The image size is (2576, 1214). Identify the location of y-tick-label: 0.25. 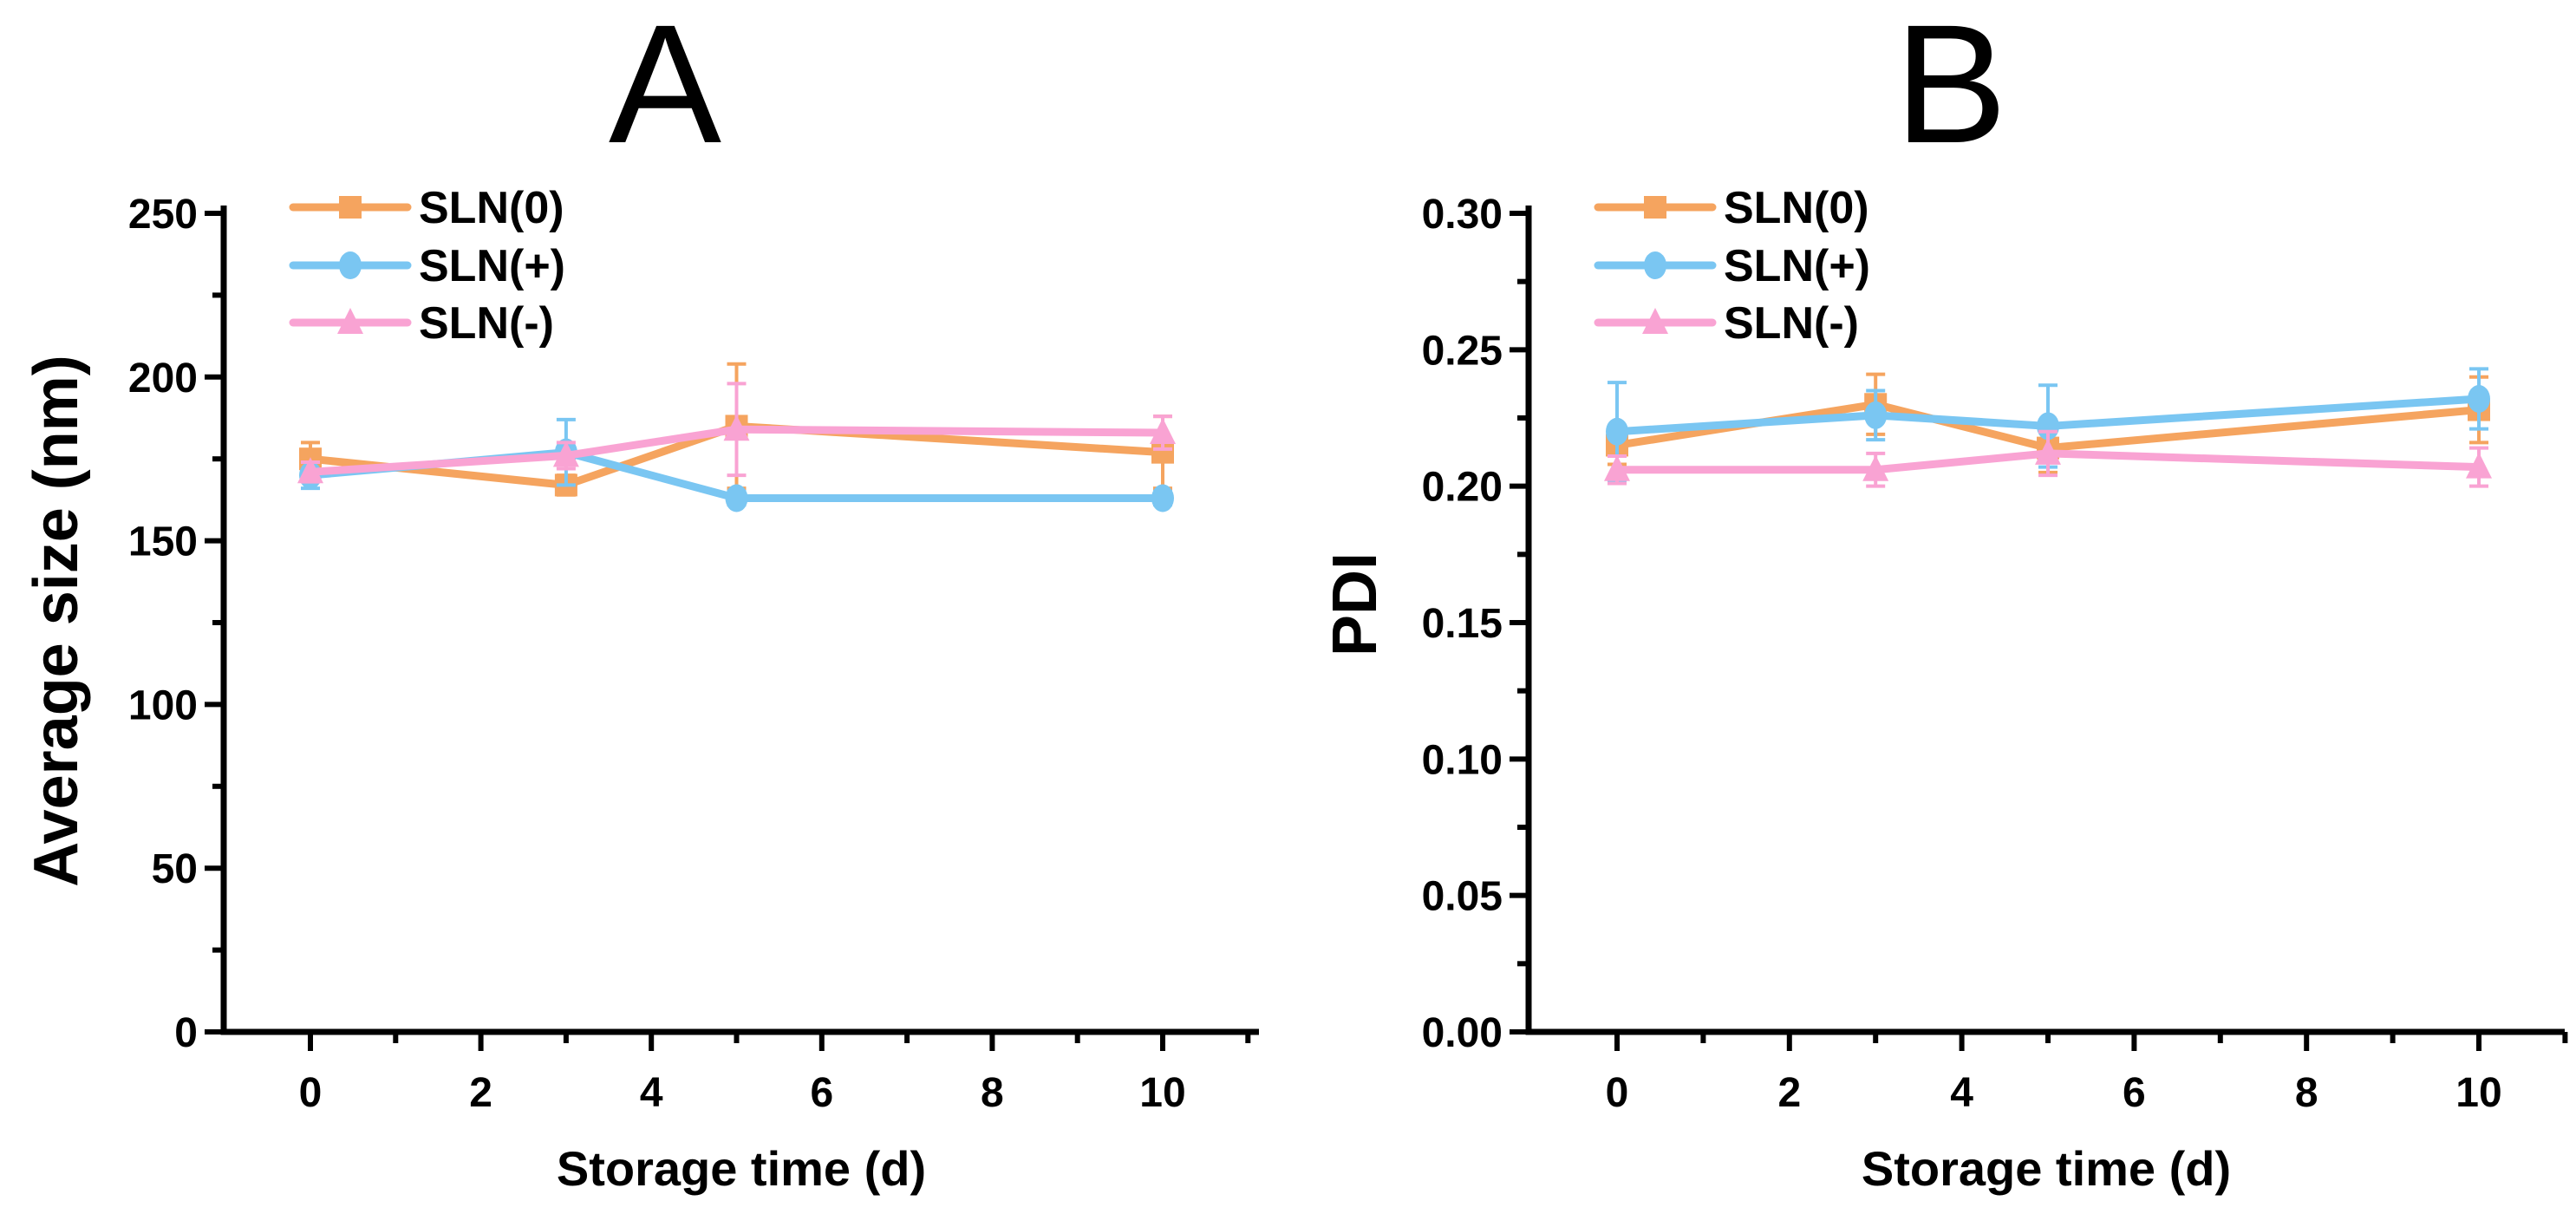
(1463, 351).